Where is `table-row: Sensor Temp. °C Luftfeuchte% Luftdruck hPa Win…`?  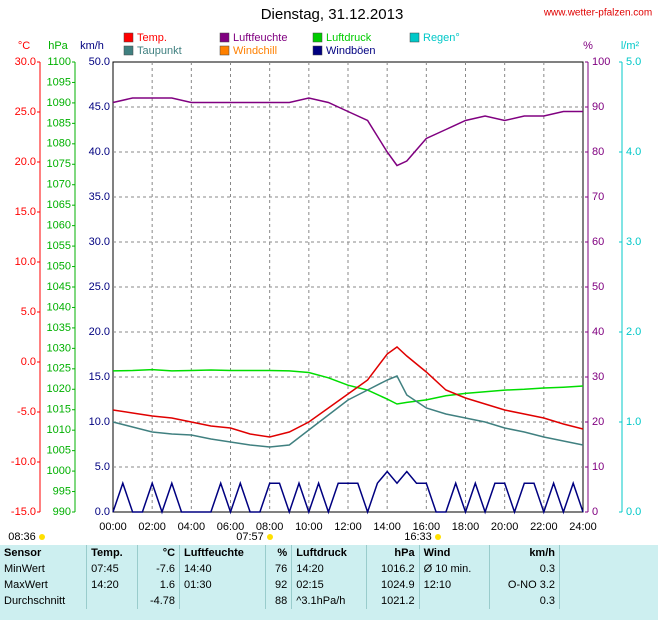 table-row: Sensor Temp. °C Luftfeuchte% Luftdruck hPa Win… is located at coordinates (280, 553).